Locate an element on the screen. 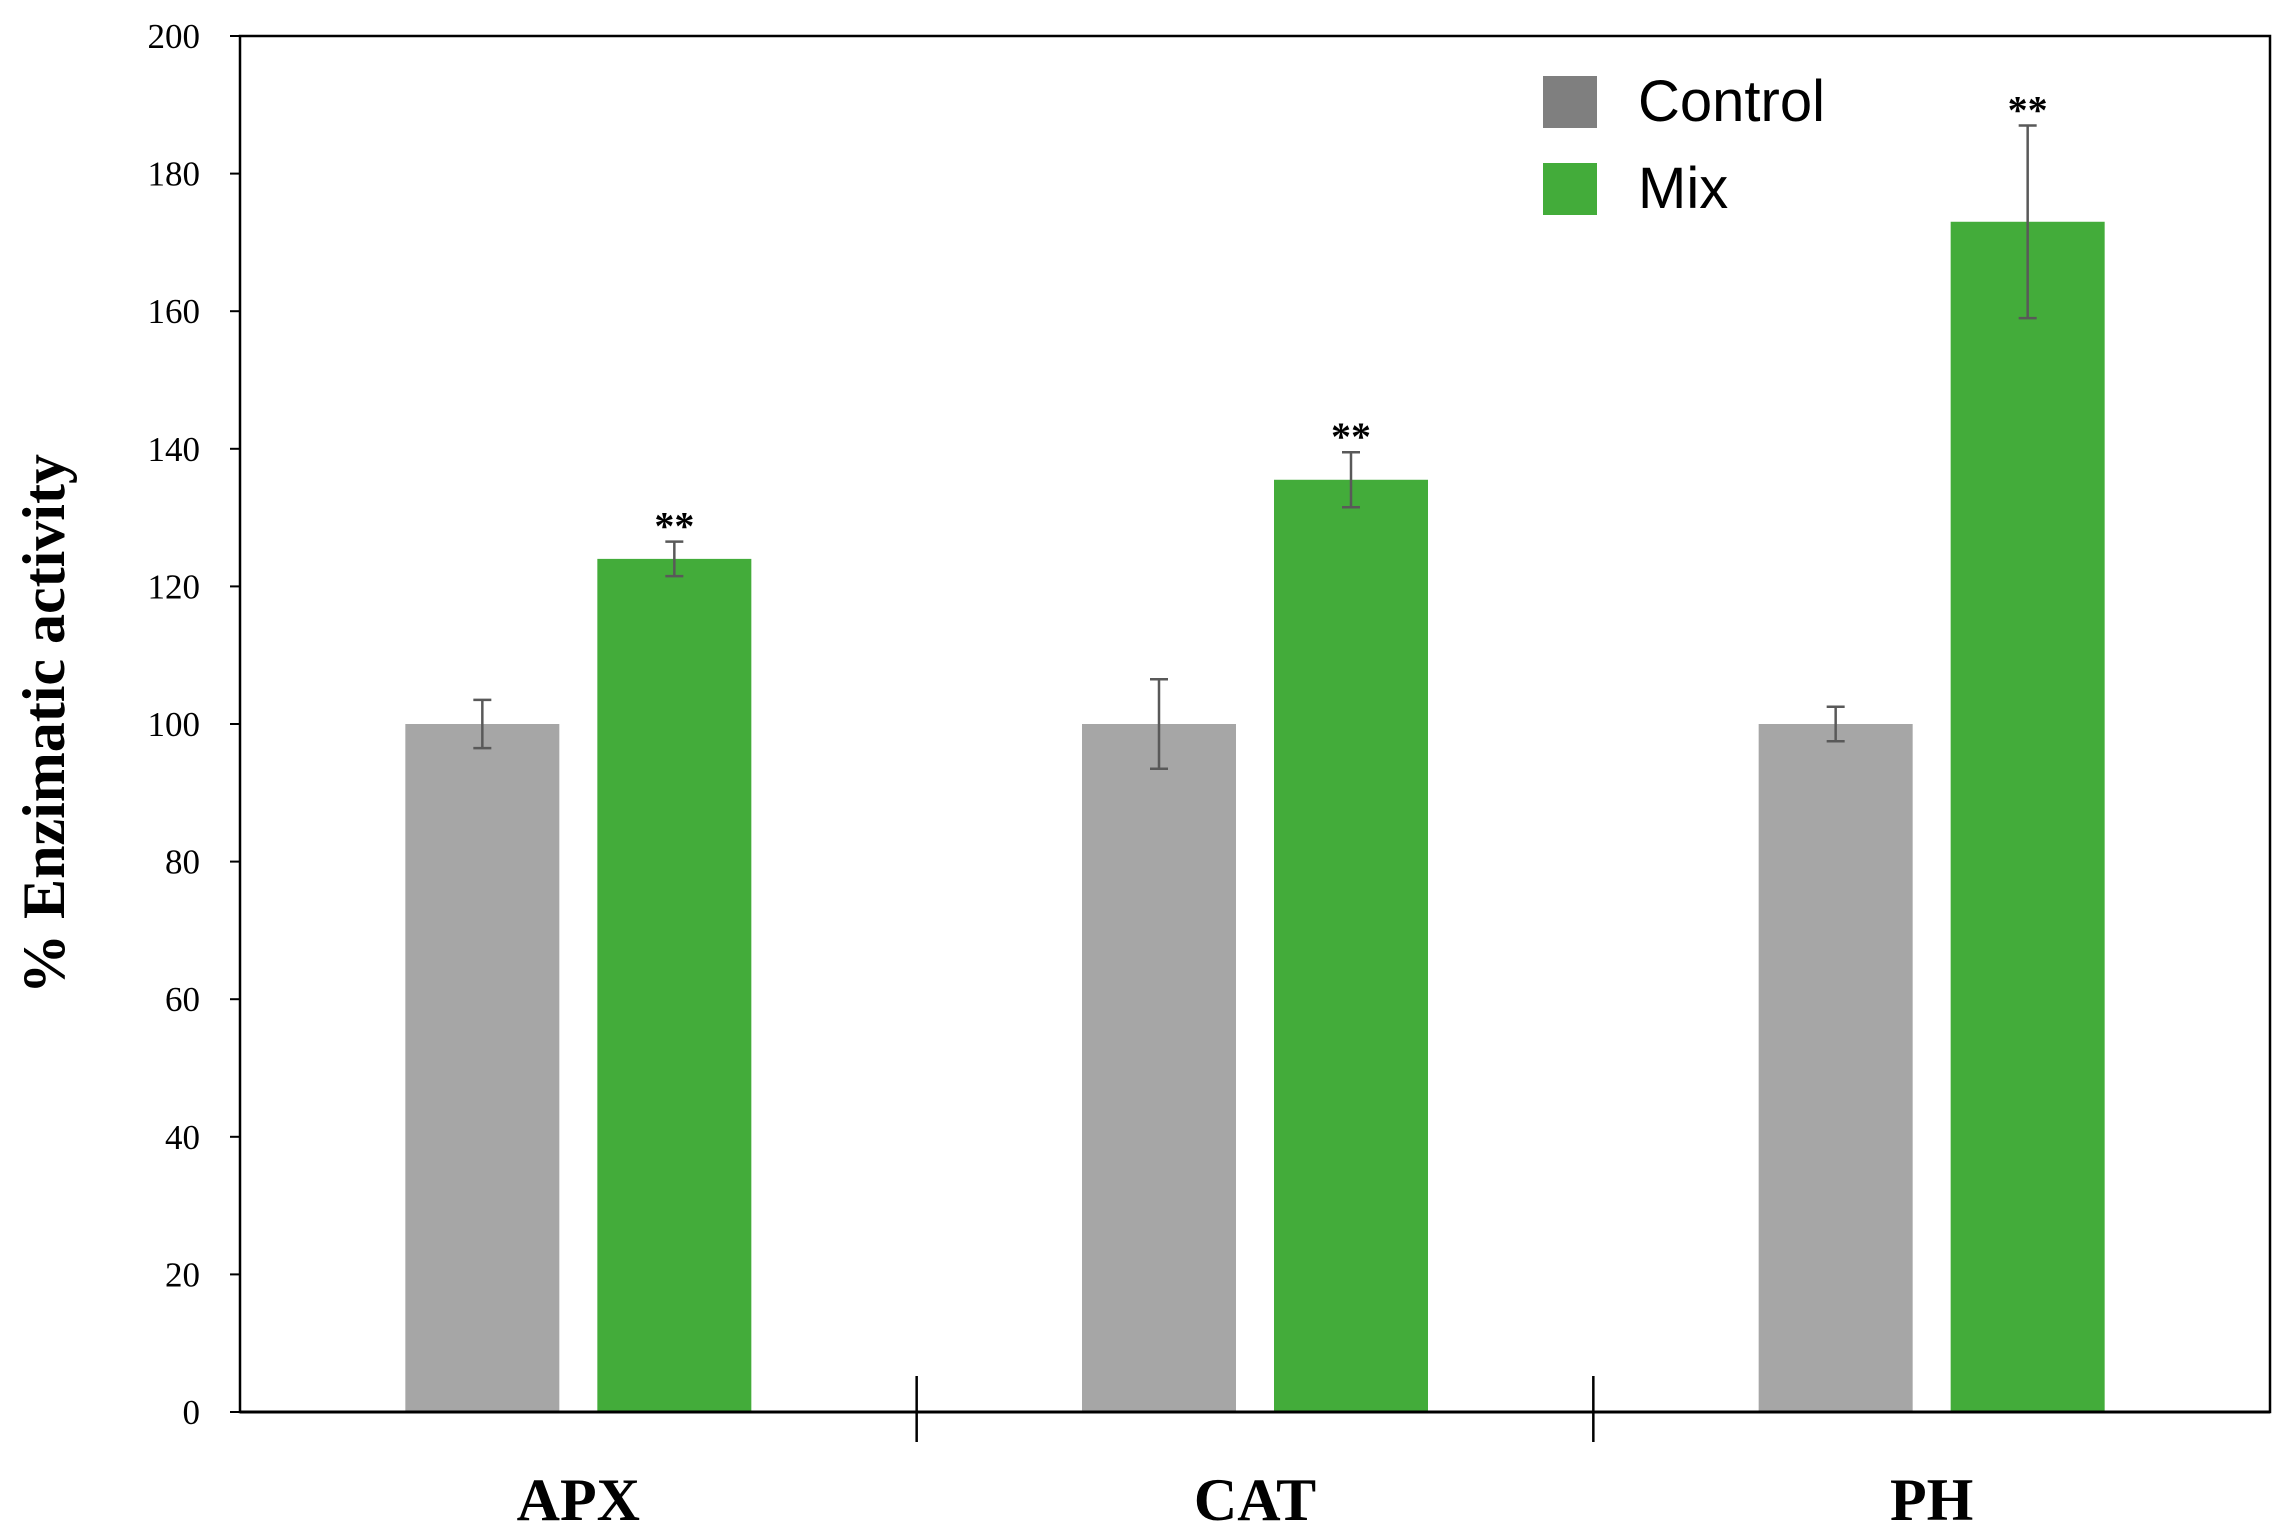 This screenshot has width=2282, height=1539. legend-label-control: Control is located at coordinates (1731, 101).